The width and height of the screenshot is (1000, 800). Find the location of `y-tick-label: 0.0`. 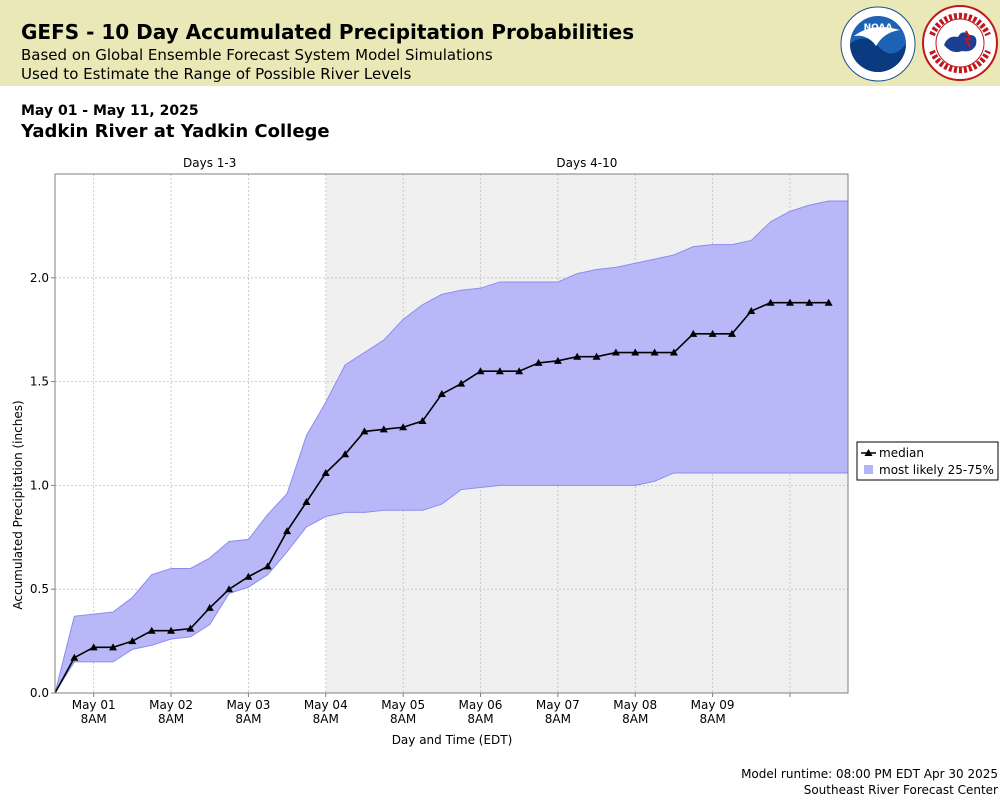

y-tick-label: 0.0 is located at coordinates (39, 693).